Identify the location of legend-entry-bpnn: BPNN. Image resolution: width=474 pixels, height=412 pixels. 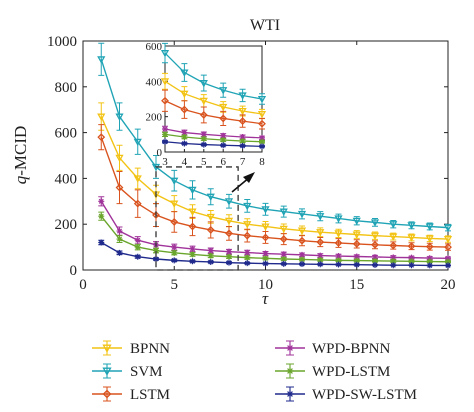
(131, 348).